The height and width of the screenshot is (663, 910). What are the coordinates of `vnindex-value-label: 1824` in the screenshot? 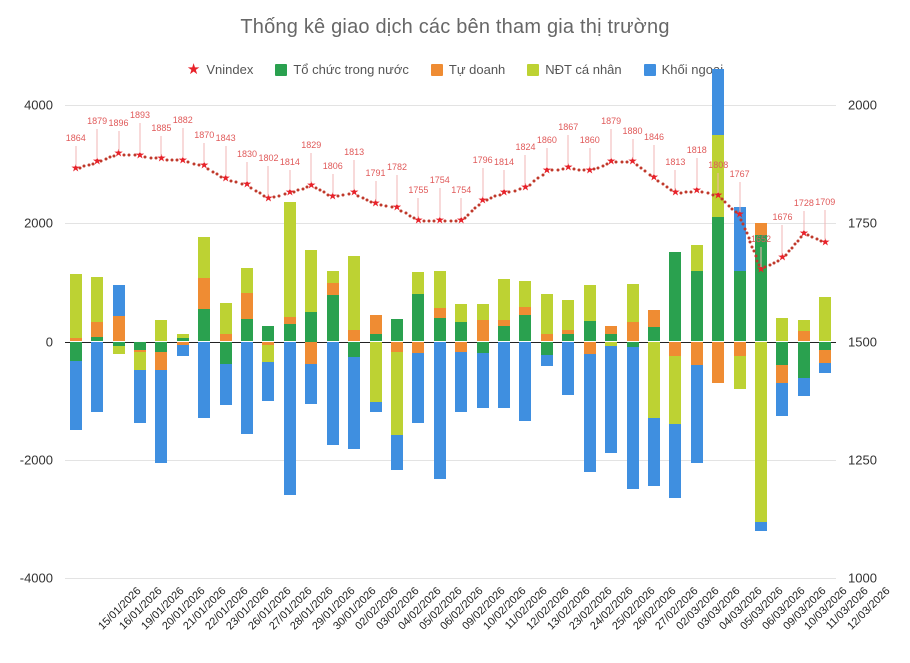 It's located at (525, 147).